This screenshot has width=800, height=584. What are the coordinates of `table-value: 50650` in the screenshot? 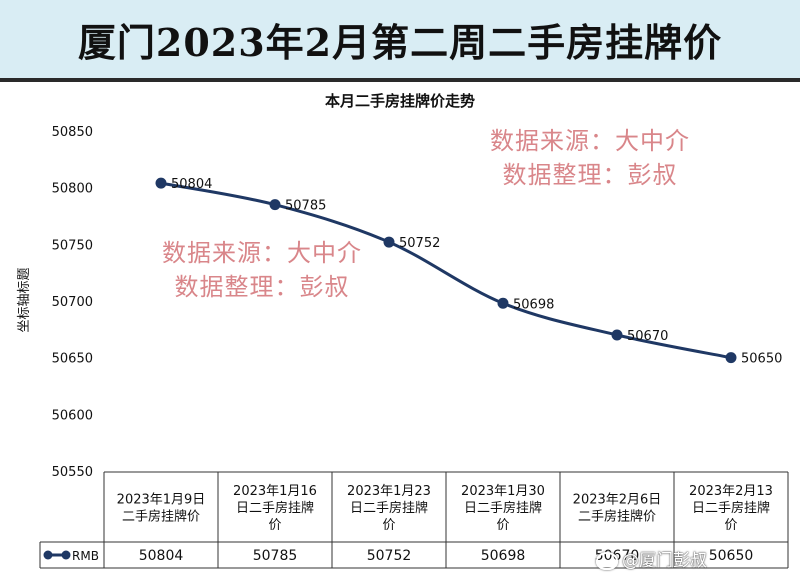 It's located at (731, 556).